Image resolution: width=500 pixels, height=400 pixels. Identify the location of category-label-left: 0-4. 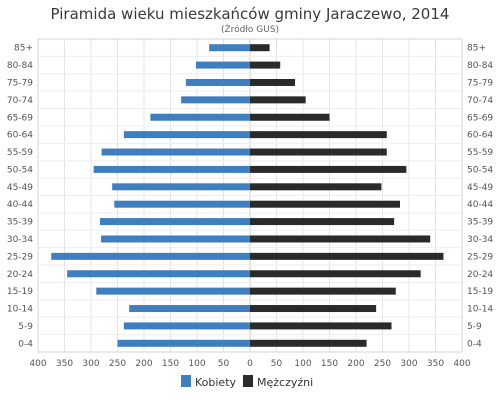
(25, 344).